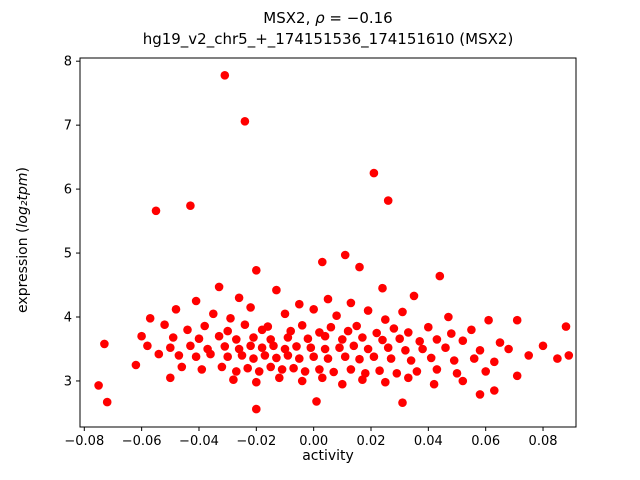 The height and width of the screenshot is (480, 640). Describe the element at coordinates (543, 441) in the screenshot. I see `x-tick-label: 0.08` at that location.